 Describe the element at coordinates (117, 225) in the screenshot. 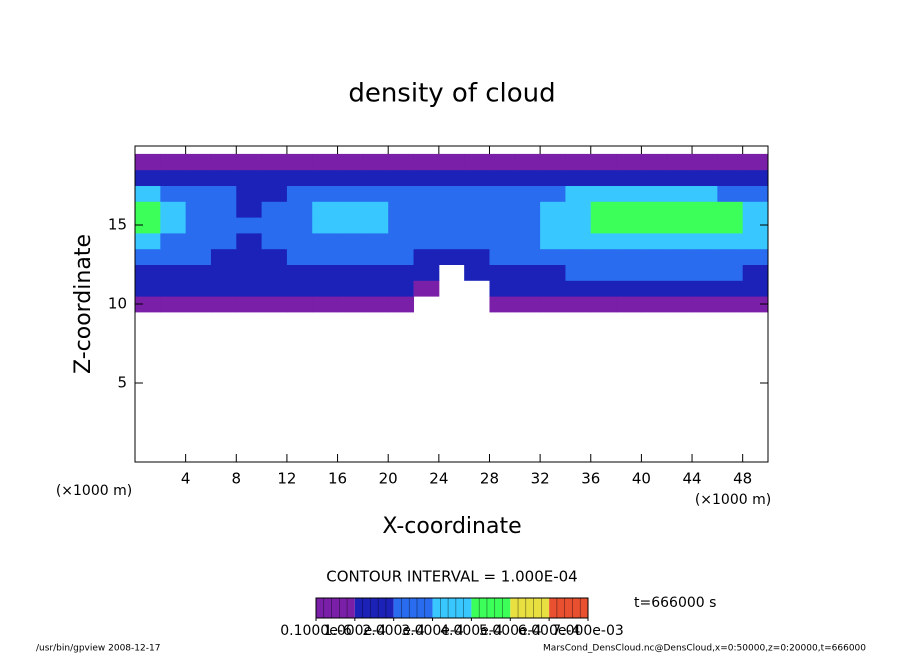

I see `y-tick-label: 15` at that location.